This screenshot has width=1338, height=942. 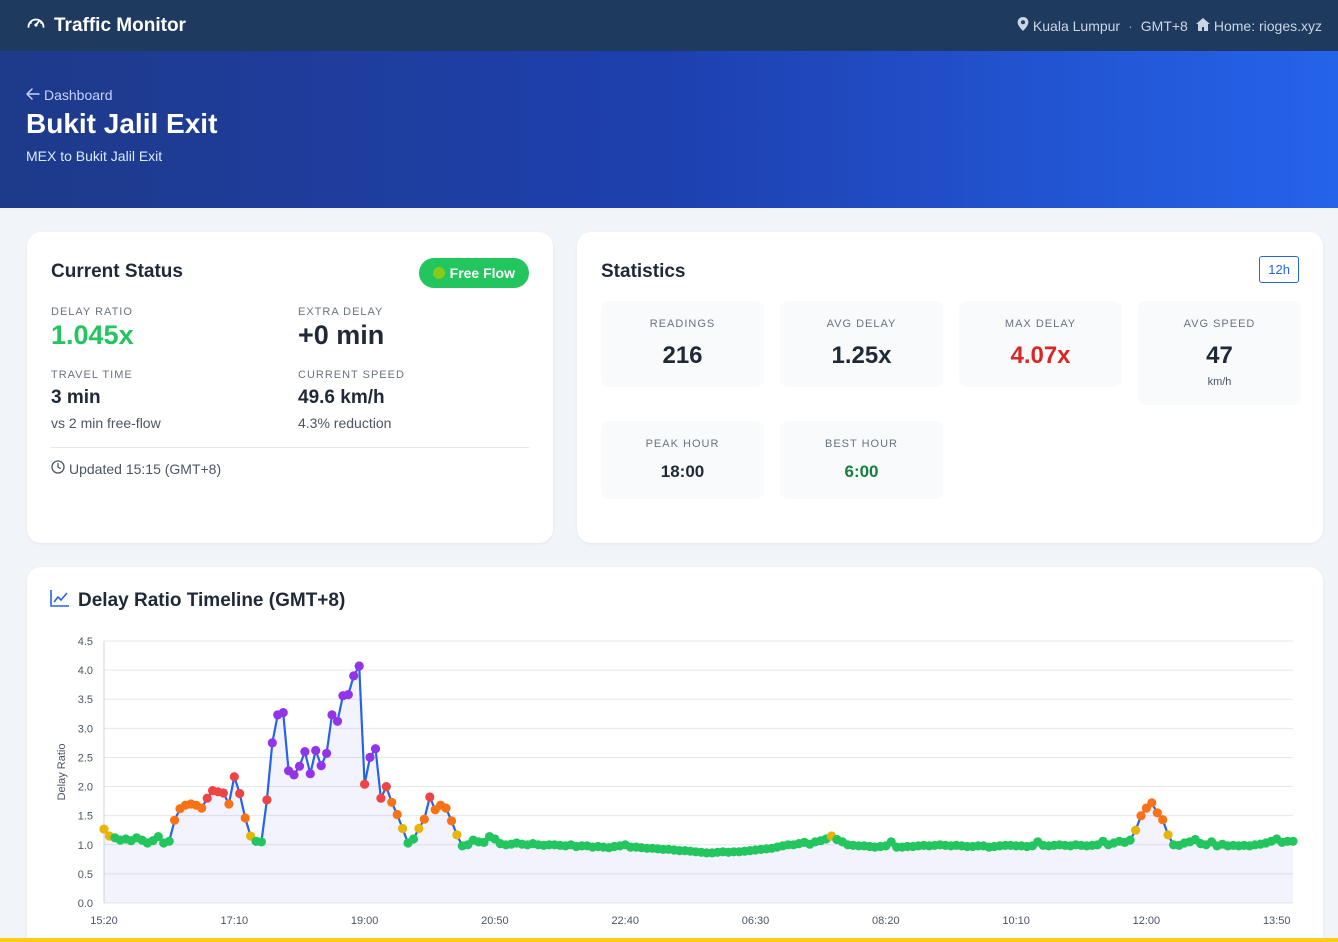 I want to click on travel-time-metric: TRAVEL TIME 3 min vs 2 min free-flow, so click(x=174, y=400).